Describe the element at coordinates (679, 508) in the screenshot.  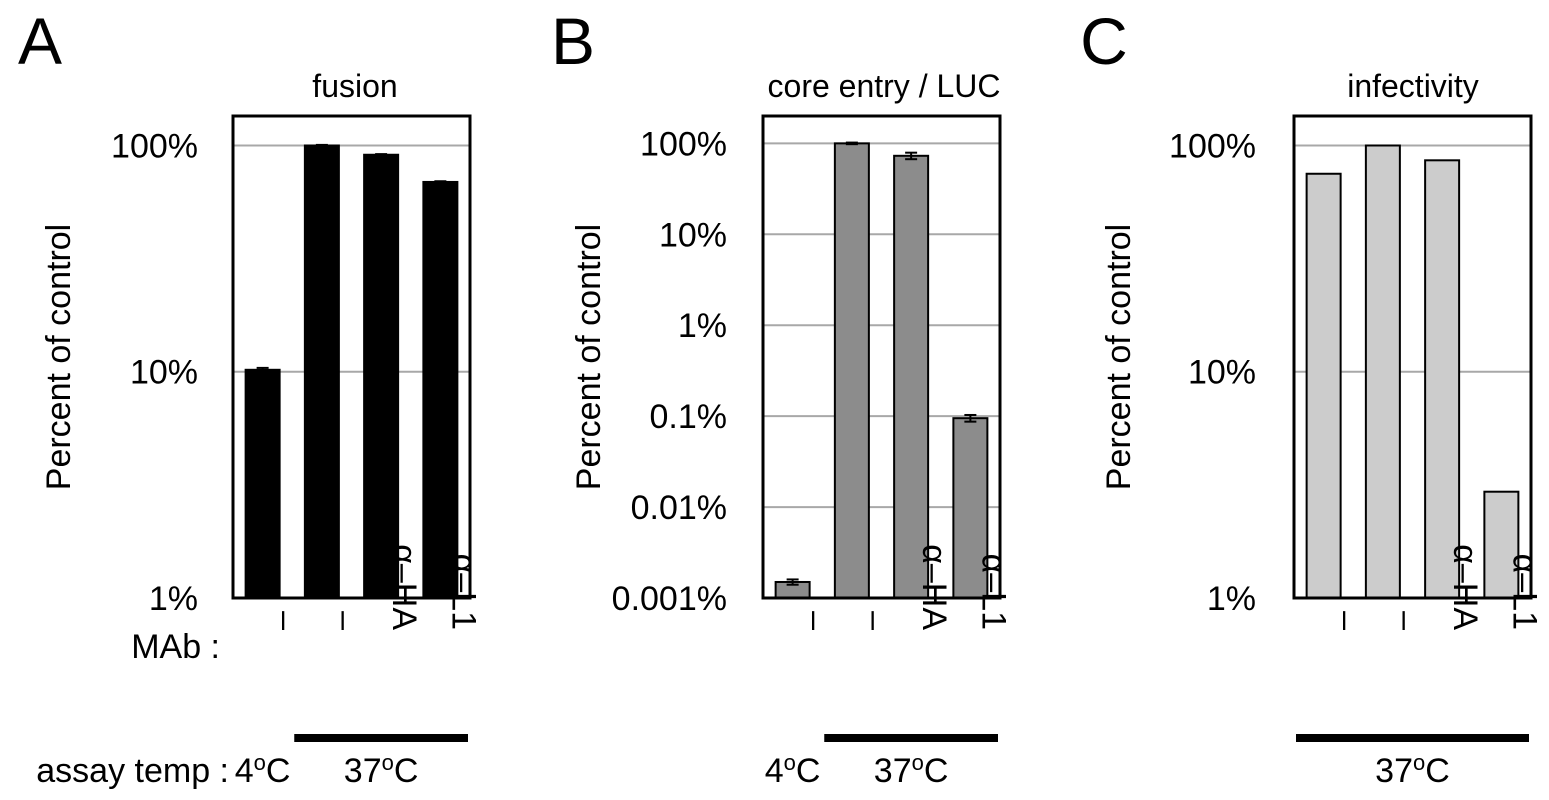
I see `y-tick-label: 0.01%` at that location.